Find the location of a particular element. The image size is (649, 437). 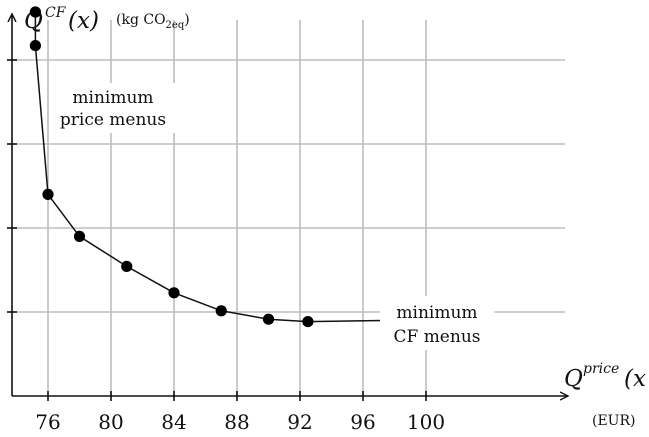

y-axis-label: Q CF (x) (kg CO2eq) is located at coordinates (107, 19).